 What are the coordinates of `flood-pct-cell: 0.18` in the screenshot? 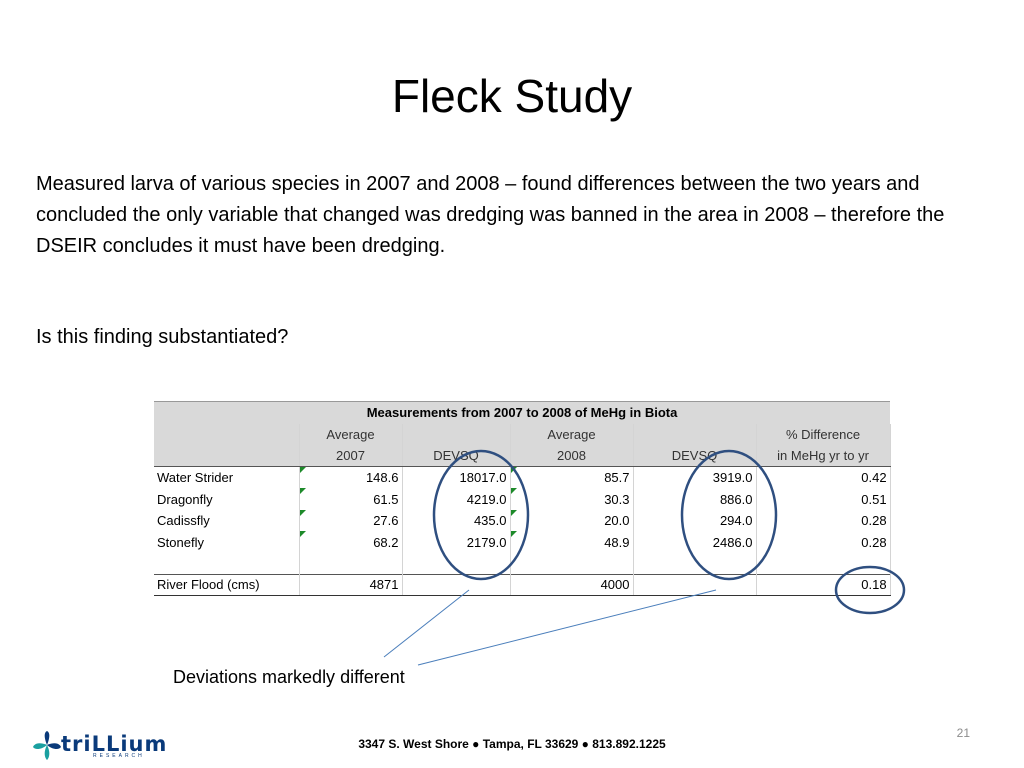 It's located at (823, 585).